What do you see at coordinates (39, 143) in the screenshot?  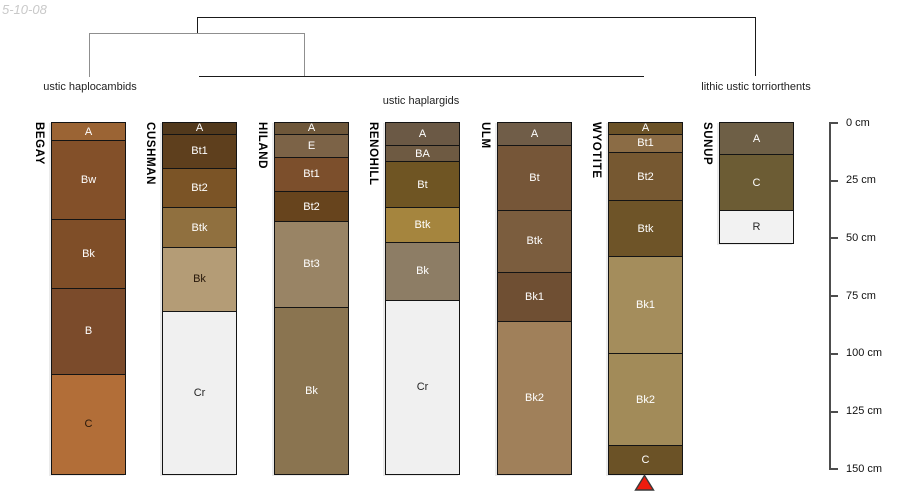 I see `column-name-begay: BEGAY` at bounding box center [39, 143].